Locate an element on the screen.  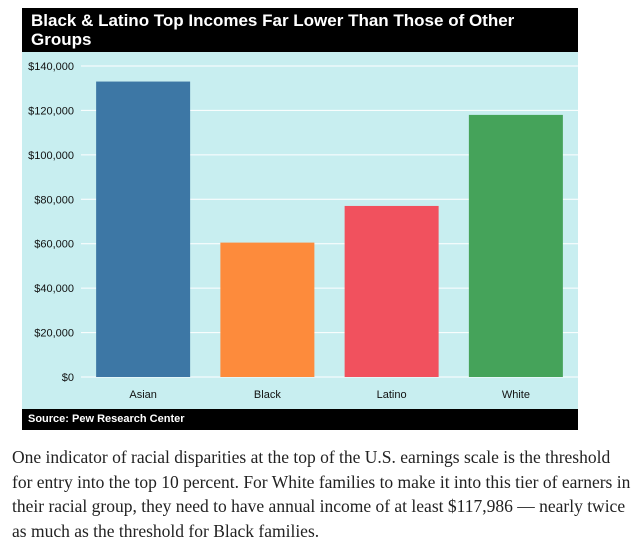
bar-asian is located at coordinates (143, 229).